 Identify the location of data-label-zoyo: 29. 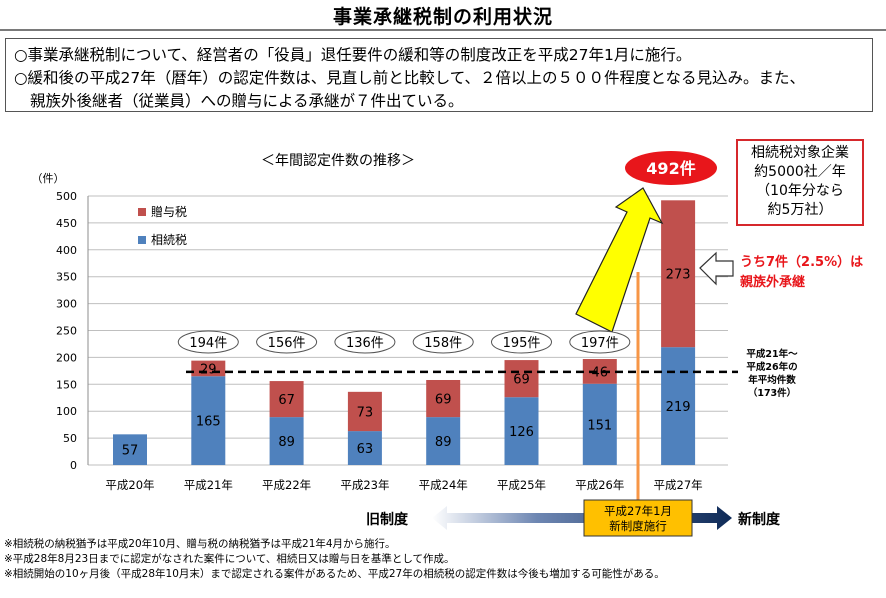
(208, 369).